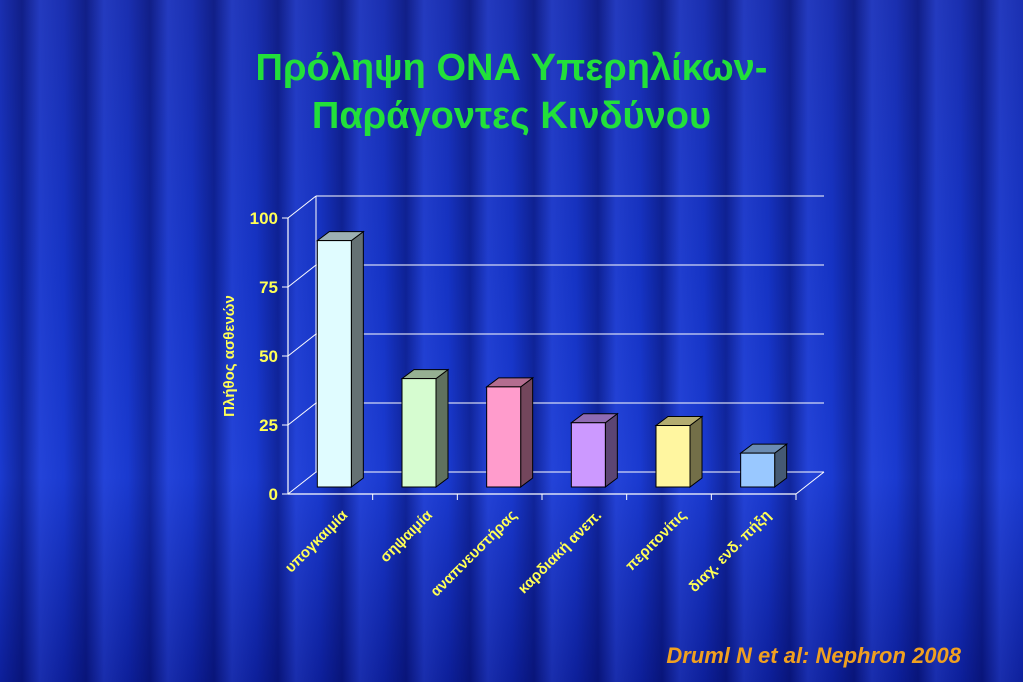 The width and height of the screenshot is (1023, 682). What do you see at coordinates (407, 536) in the screenshot?
I see `x-tick-label: σηψαιμία` at bounding box center [407, 536].